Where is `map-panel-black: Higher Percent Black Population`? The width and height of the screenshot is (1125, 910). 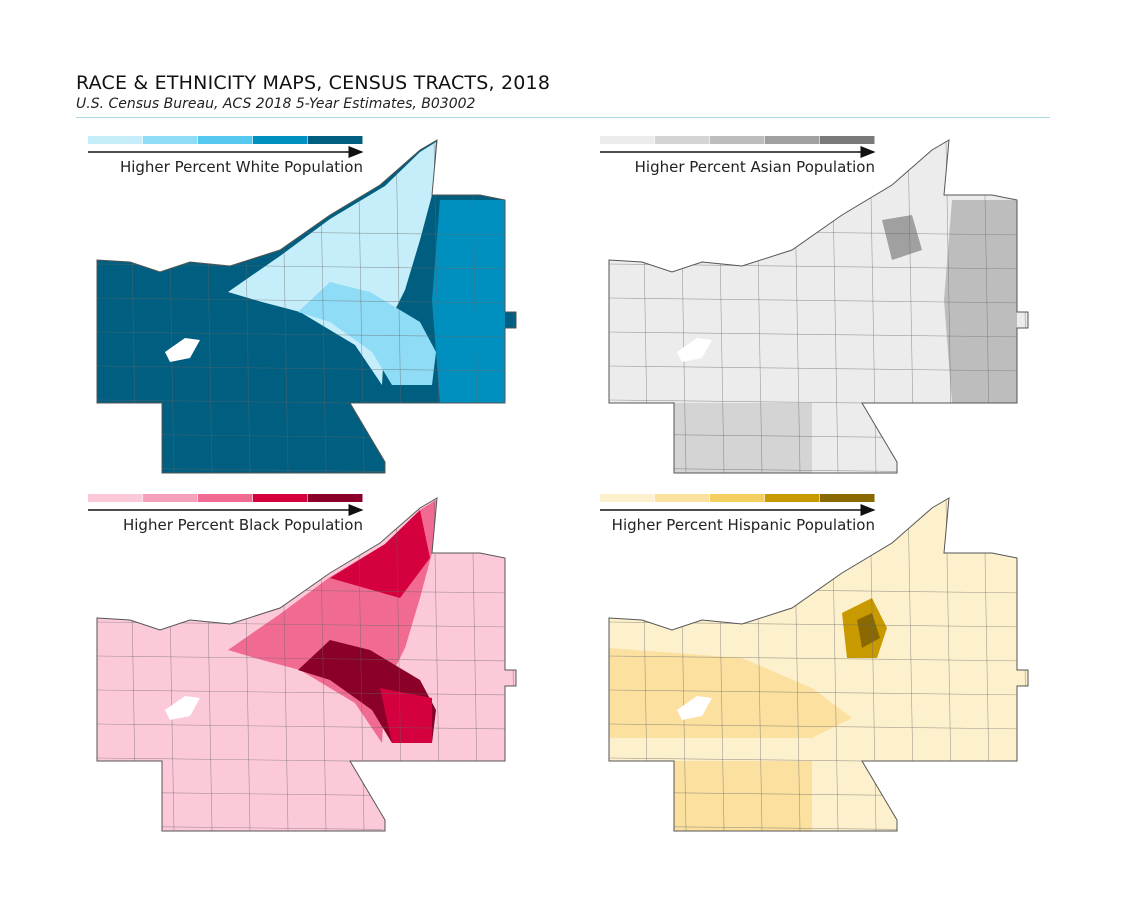 map-panel-black: Higher Percent Black Population is located at coordinates (302, 663).